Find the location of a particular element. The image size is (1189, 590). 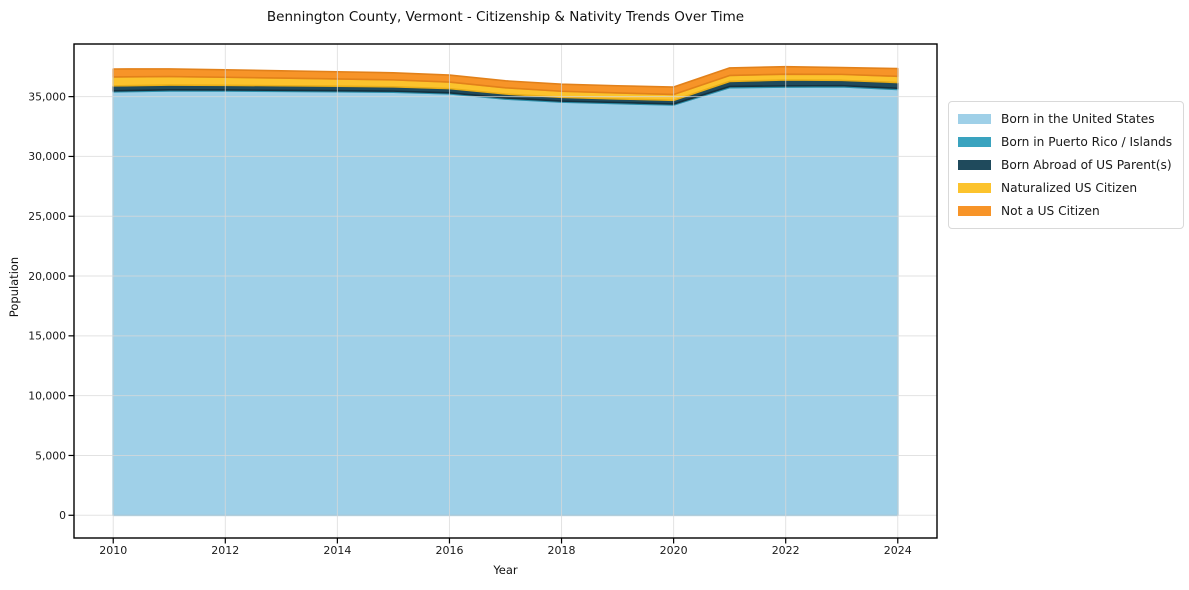

y-tick-label: 30,000 is located at coordinates (47, 156).